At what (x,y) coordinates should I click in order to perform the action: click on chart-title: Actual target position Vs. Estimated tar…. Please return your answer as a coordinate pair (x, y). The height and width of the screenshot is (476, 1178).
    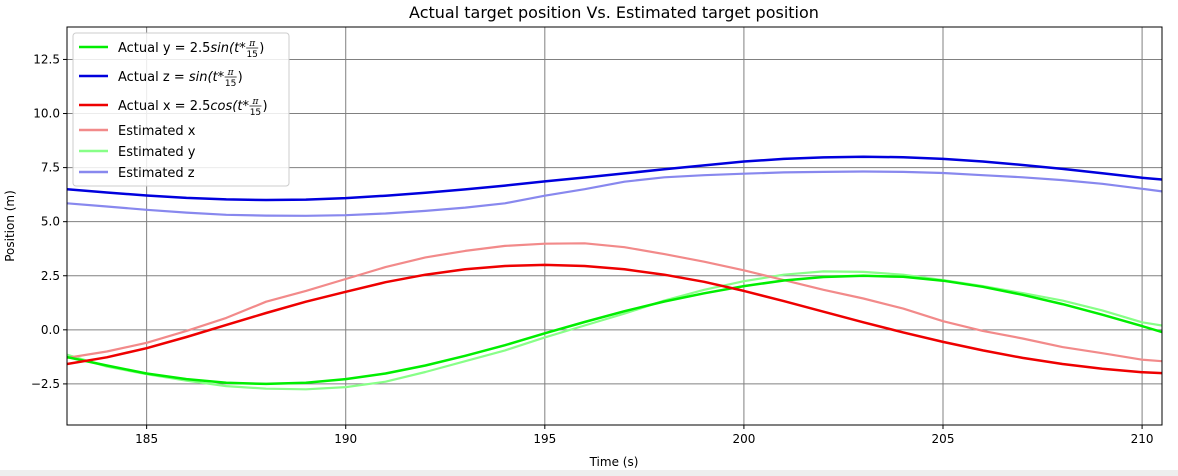
    Looking at the image, I should click on (614, 12).